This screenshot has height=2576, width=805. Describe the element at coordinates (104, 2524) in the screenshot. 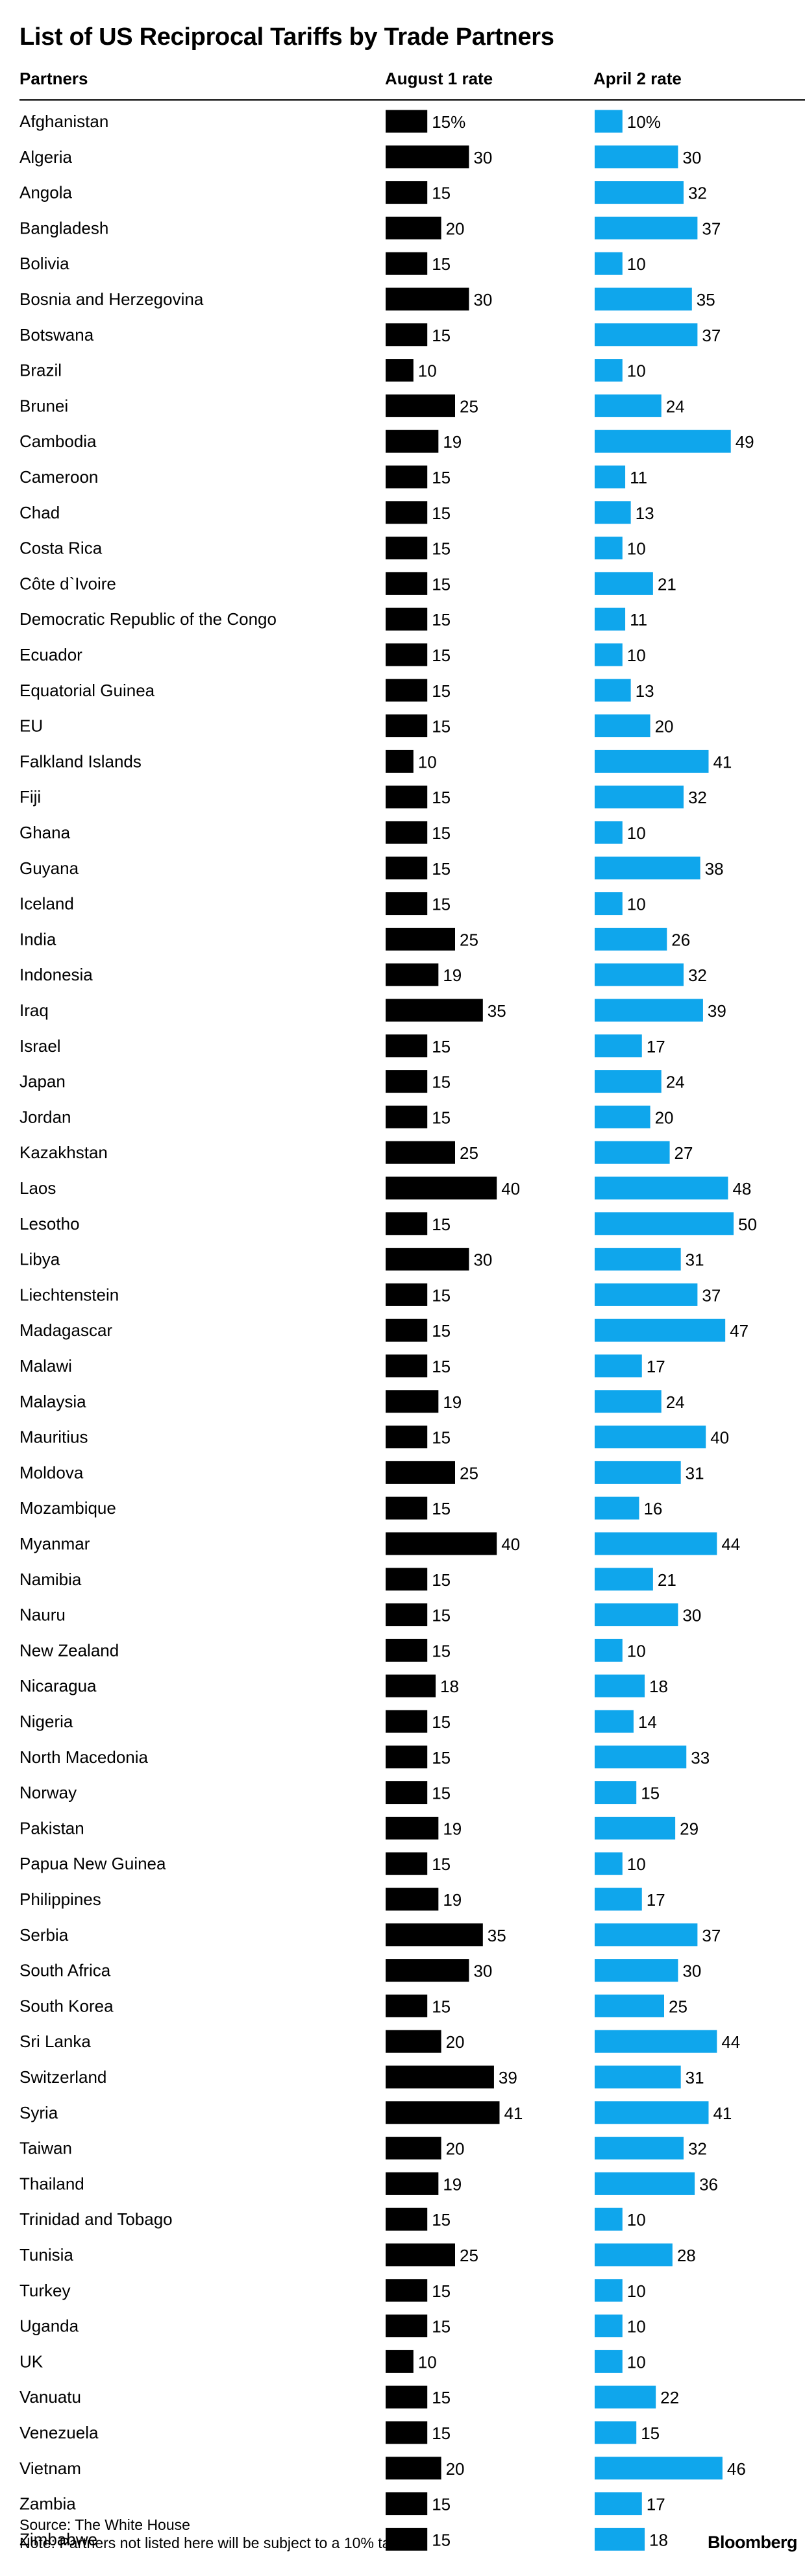

I see `source-note: Source: The White House` at that location.